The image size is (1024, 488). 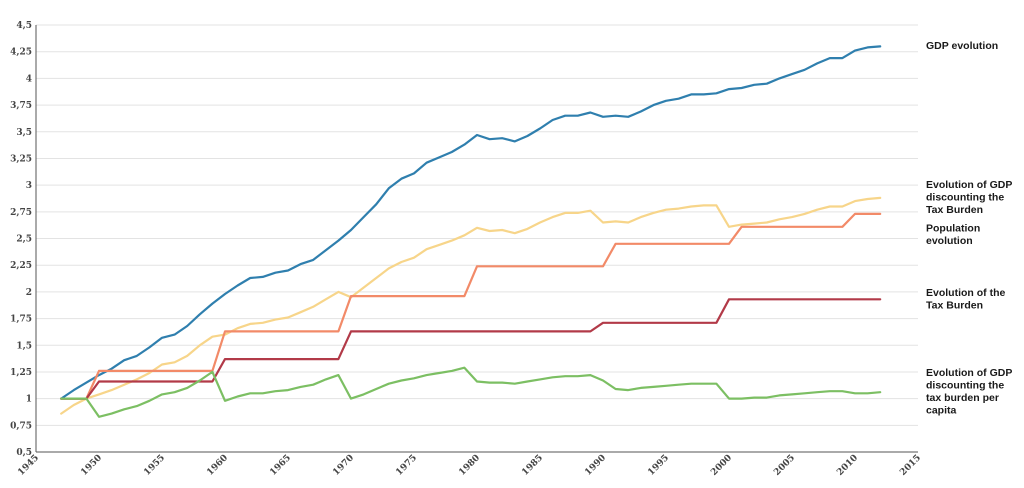 I want to click on y-tick-label: 2, so click(x=29, y=293).